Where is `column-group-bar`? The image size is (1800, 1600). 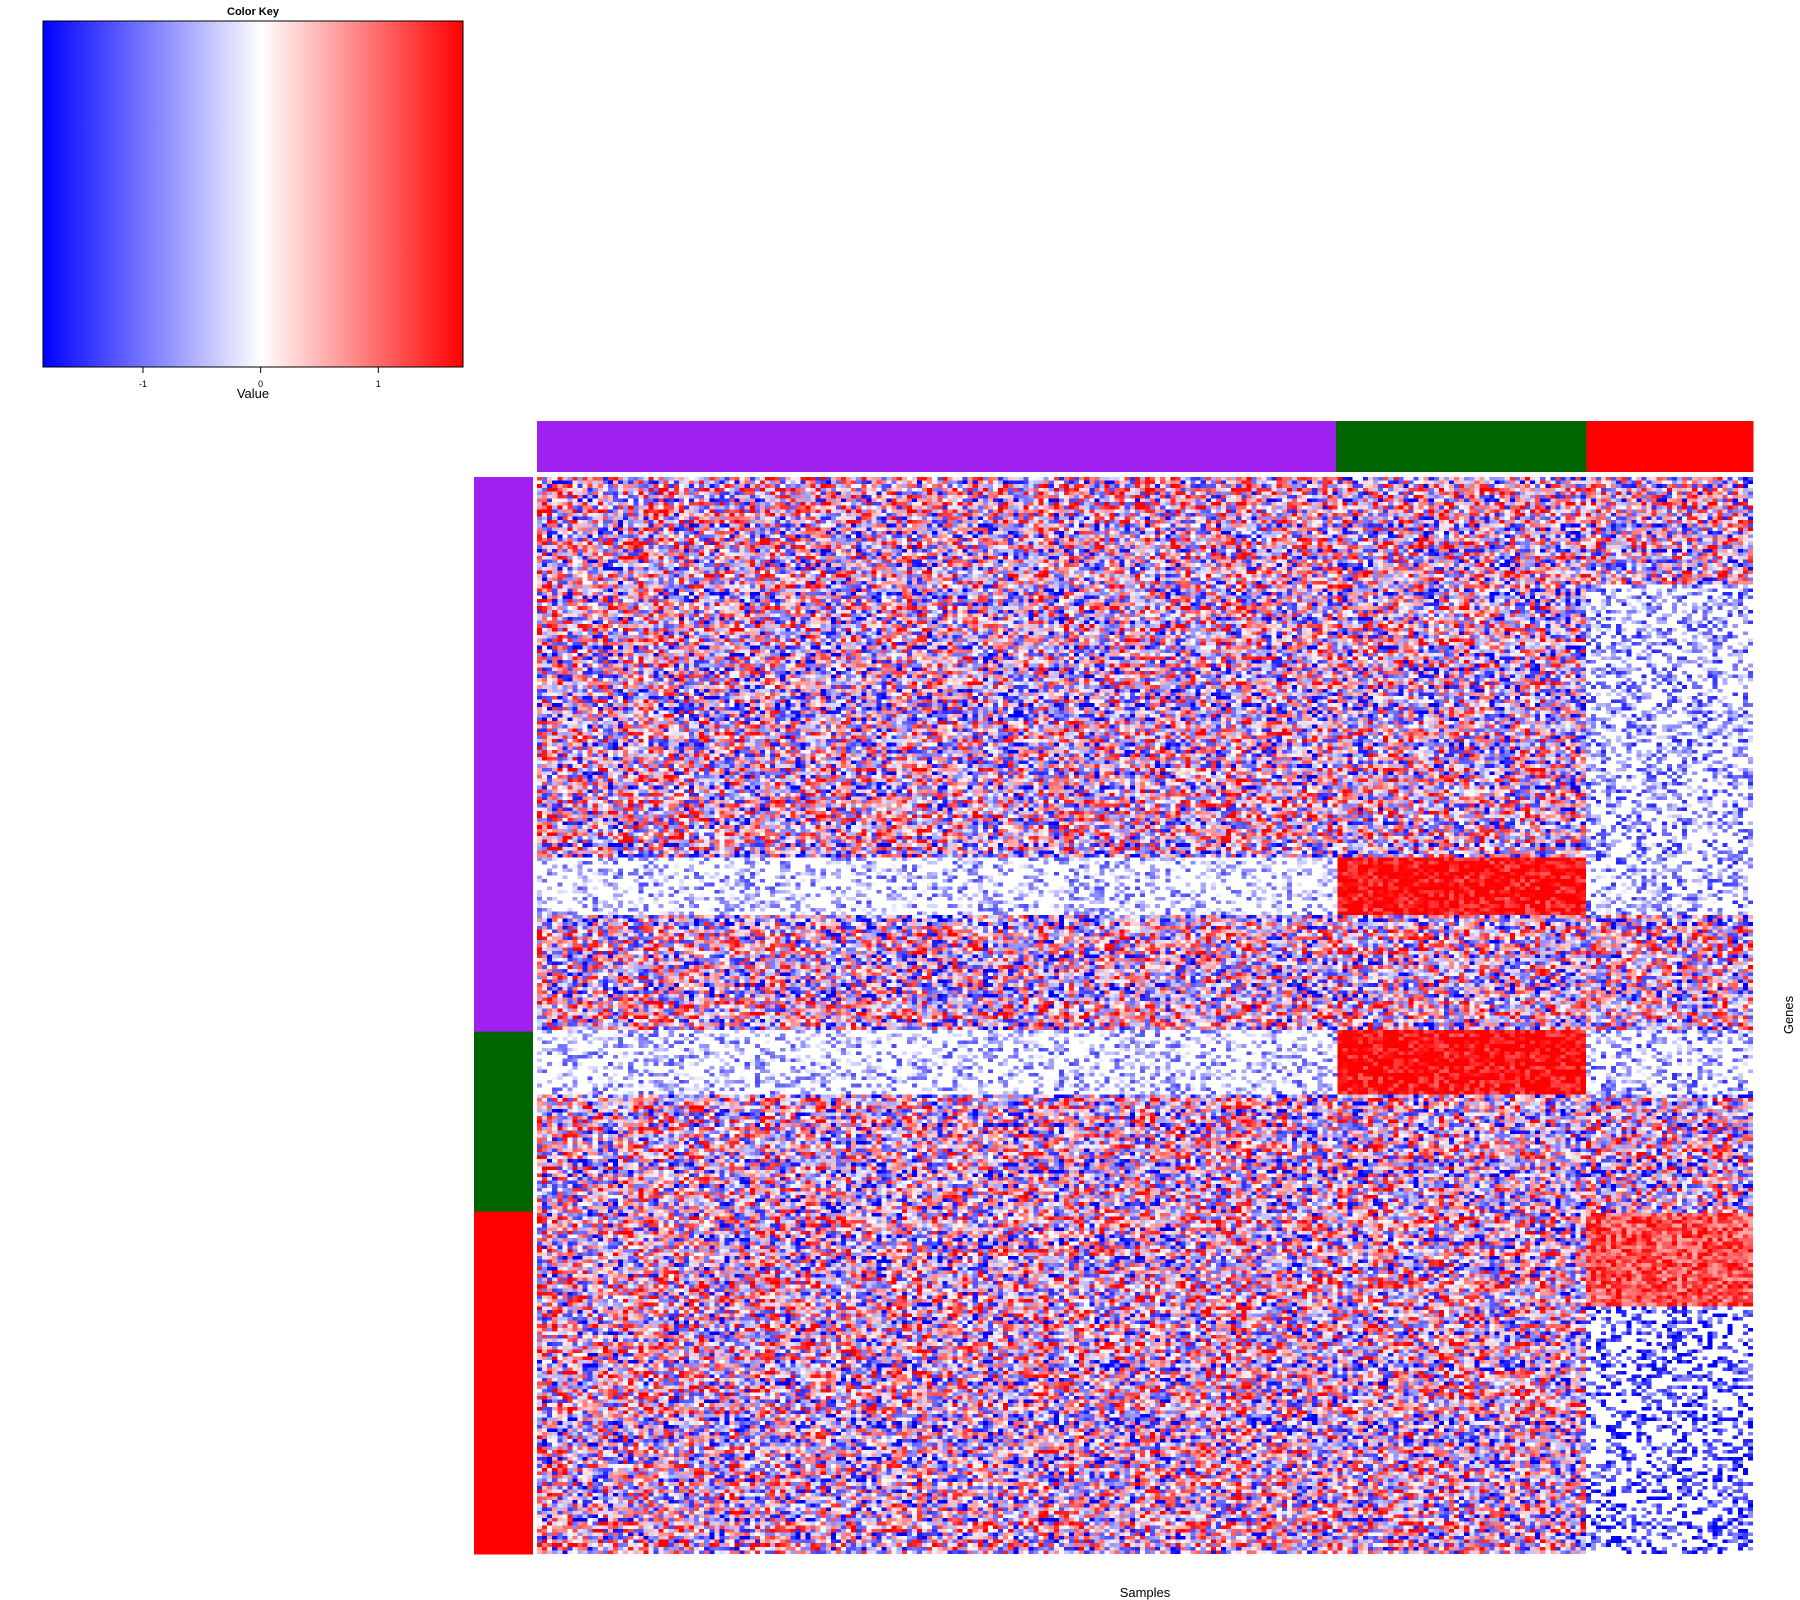
column-group-bar is located at coordinates (1145, 446).